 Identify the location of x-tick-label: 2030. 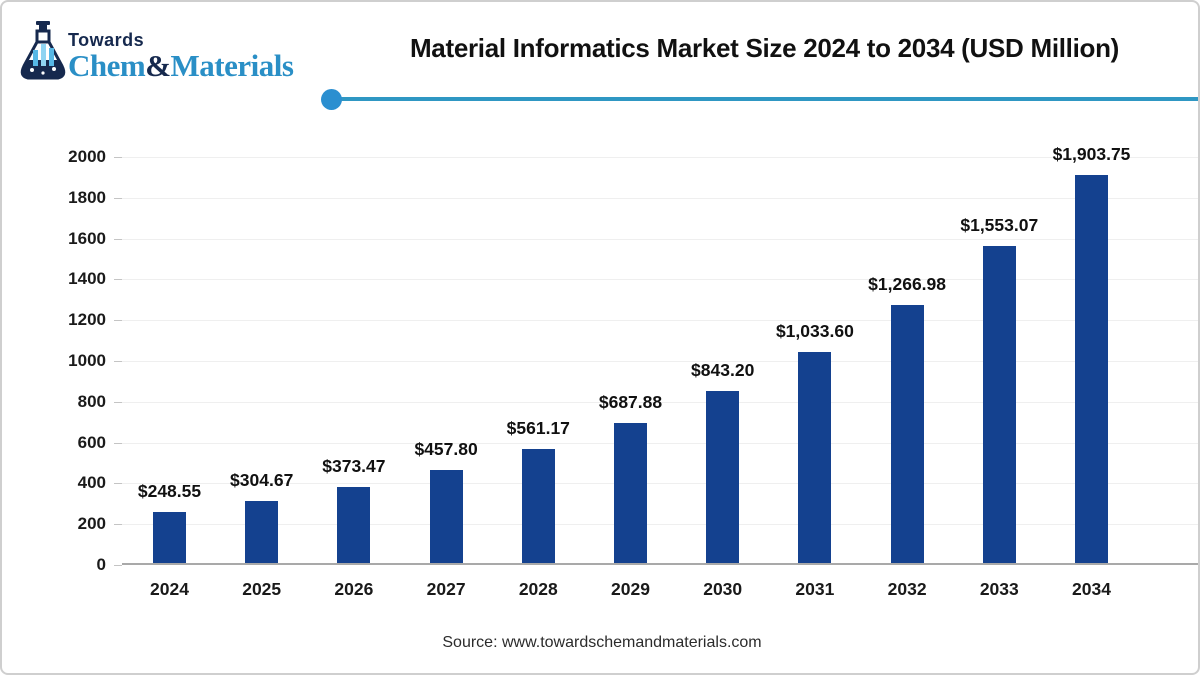
(723, 589).